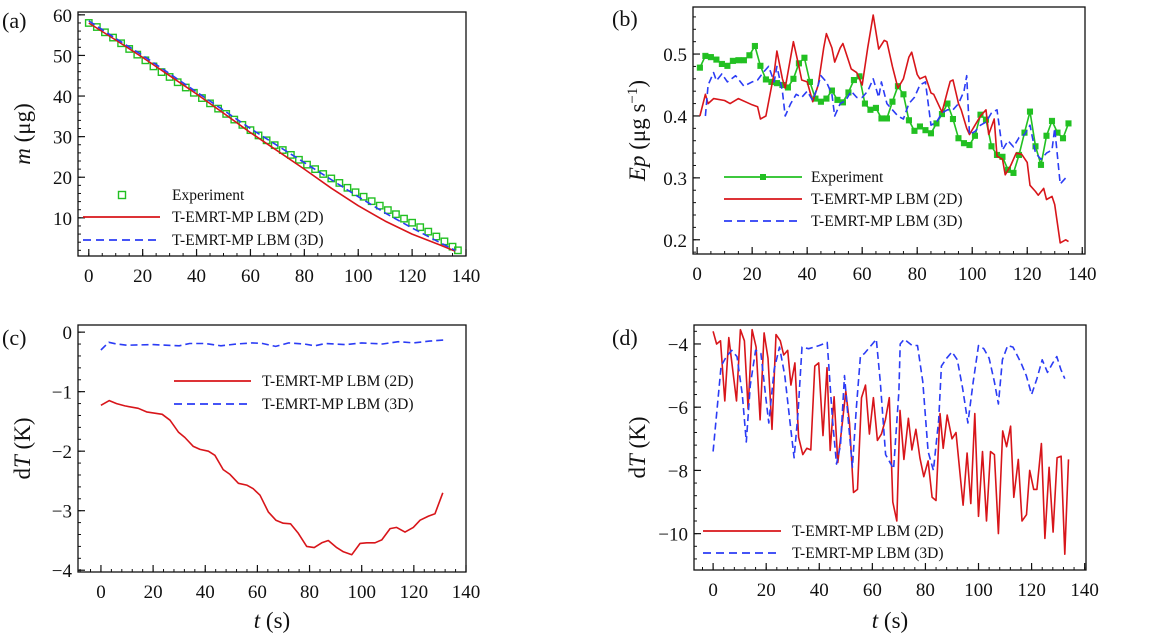 Image resolution: width=1155 pixels, height=642 pixels. What do you see at coordinates (633, 96) in the screenshot?
I see `label-part: −1` at bounding box center [633, 96].